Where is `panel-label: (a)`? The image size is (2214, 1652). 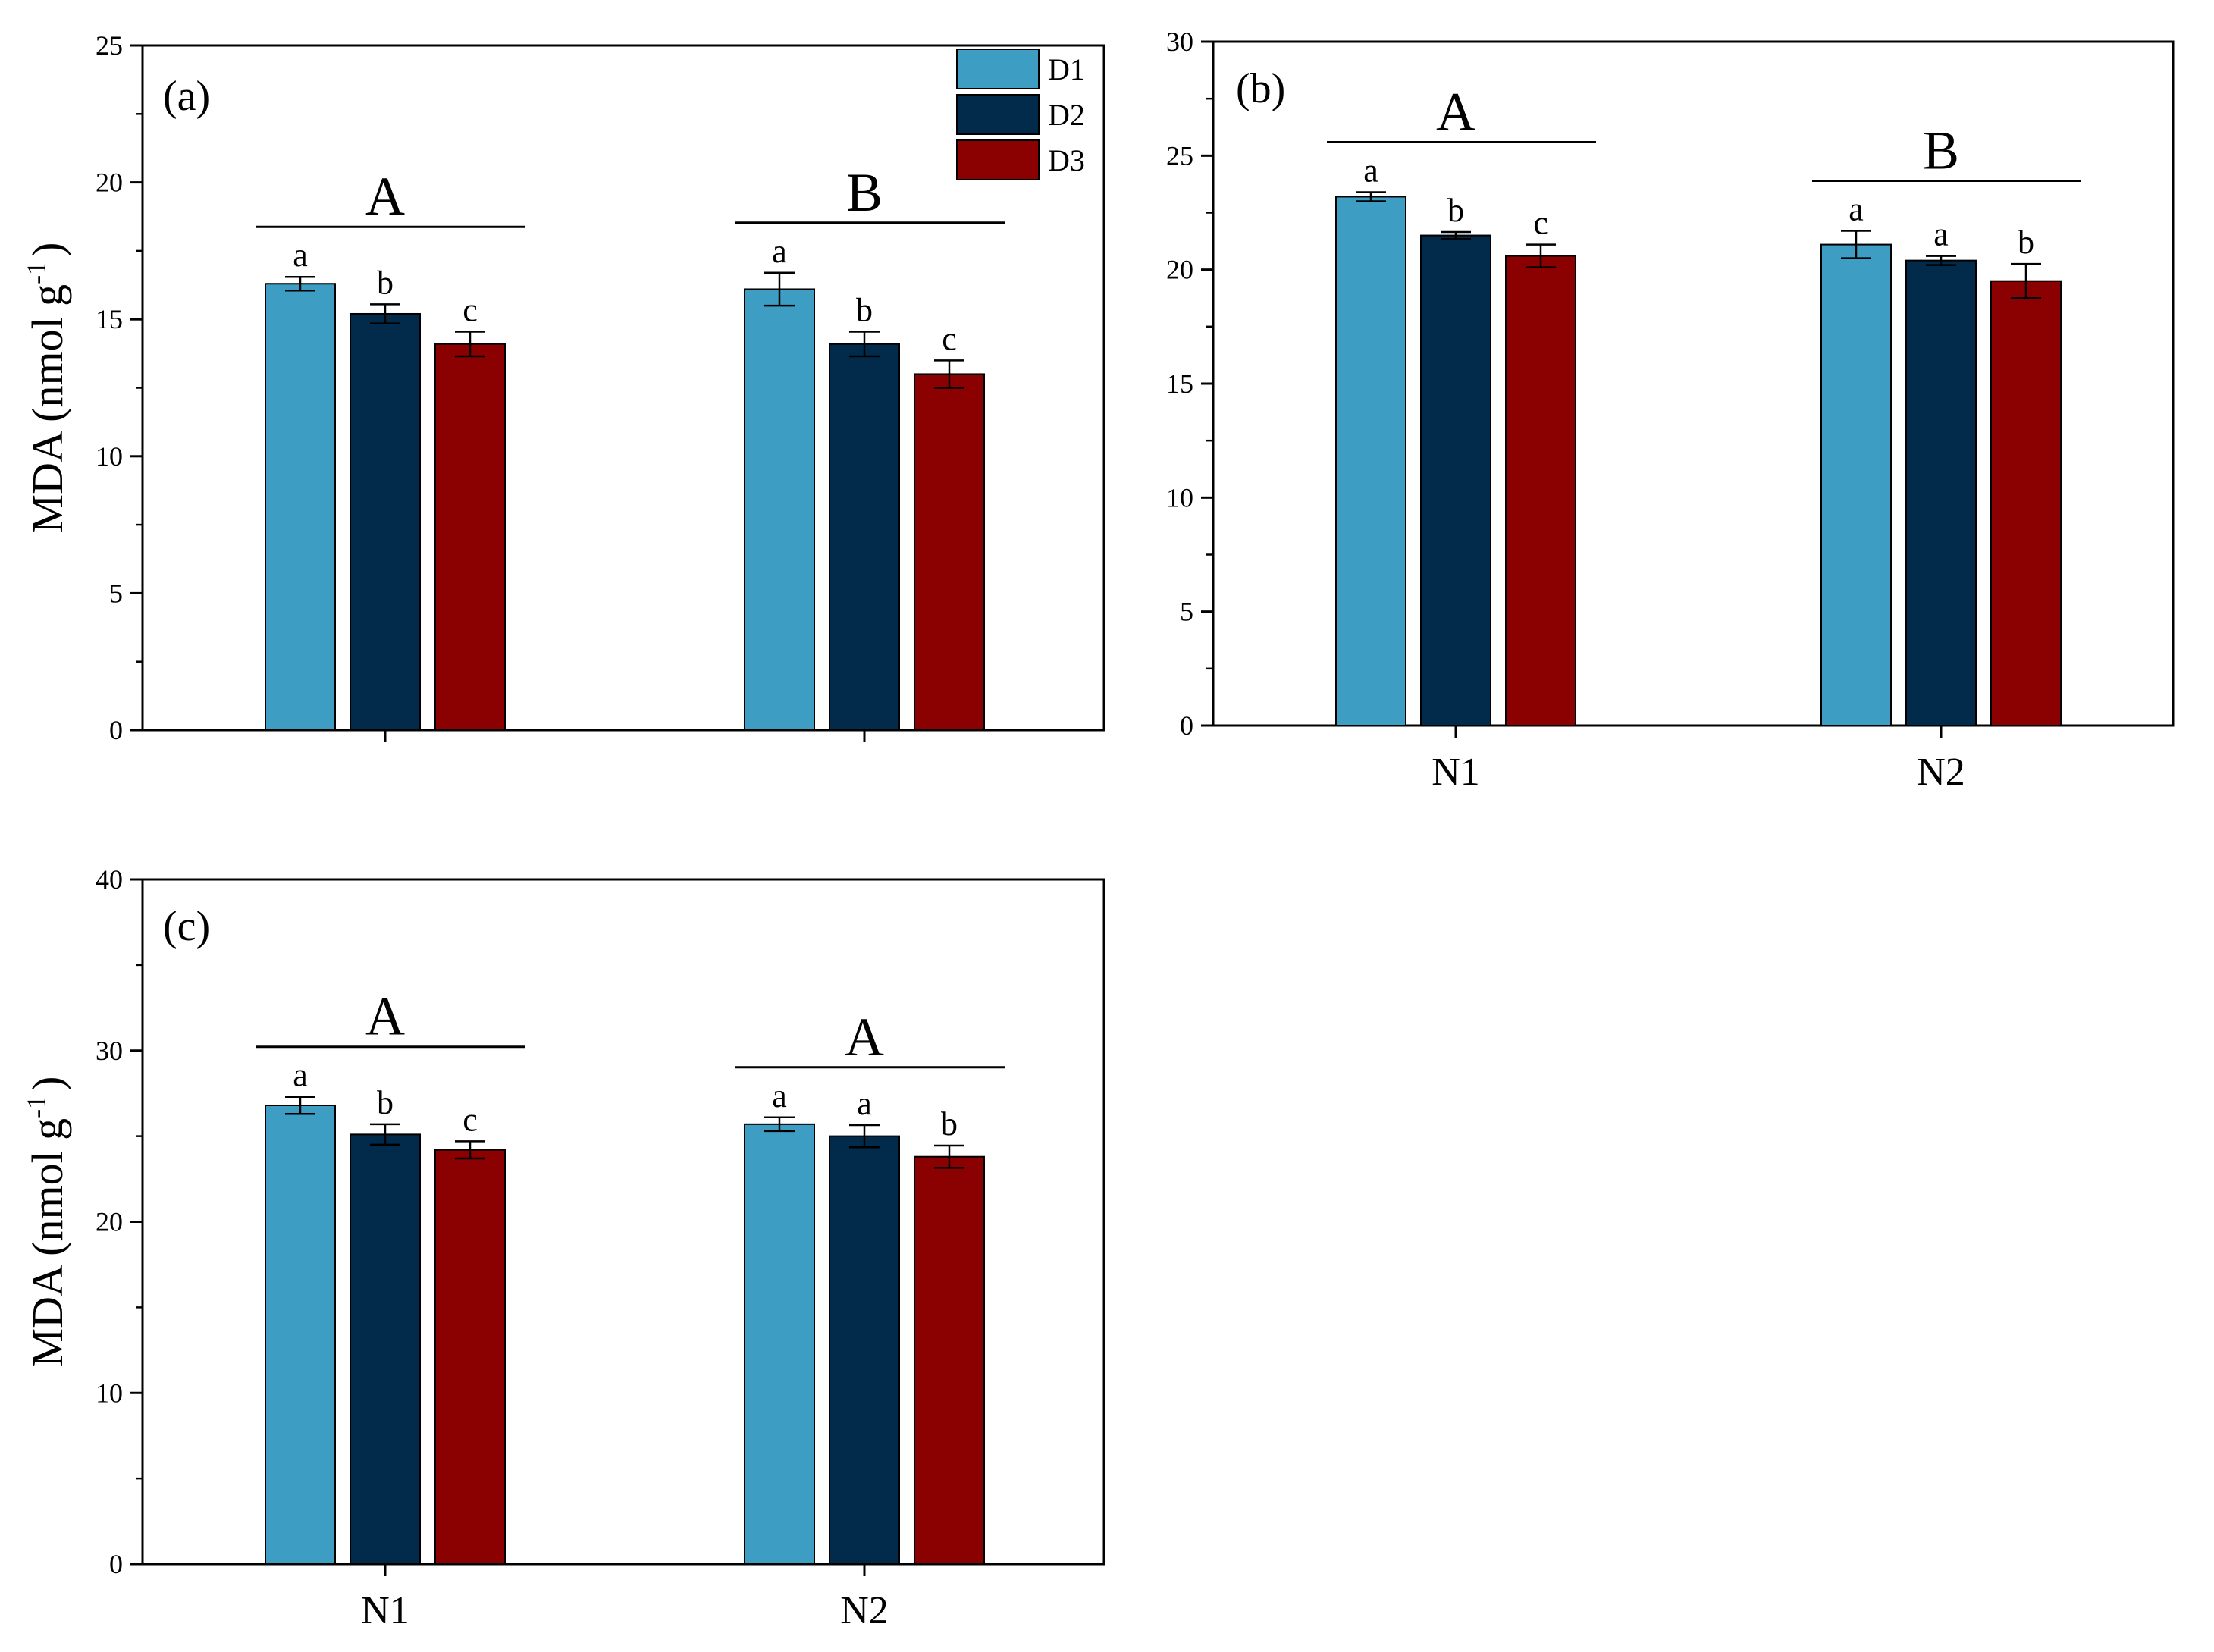 panel-label: (a) is located at coordinates (186, 96).